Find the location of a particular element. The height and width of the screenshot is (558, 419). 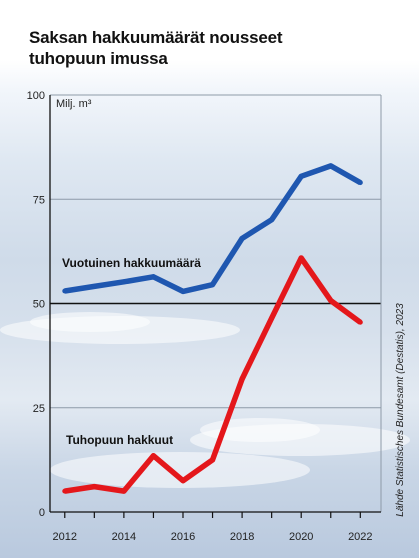

series-2-point-2018 is located at coordinates (242, 379).